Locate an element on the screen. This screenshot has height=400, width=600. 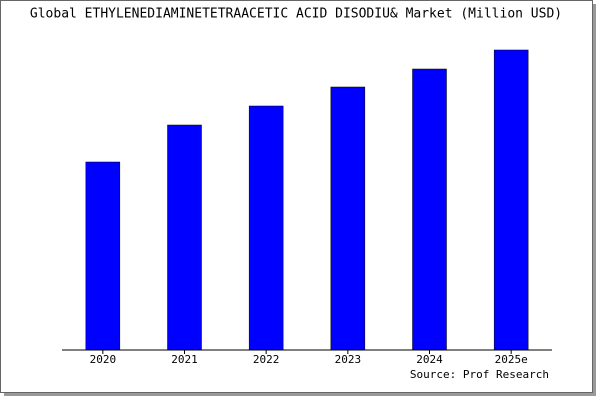
x-tick-label: 2022 is located at coordinates (266, 359).